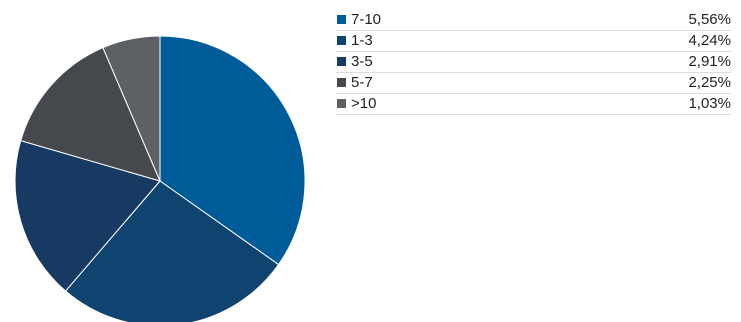 Image resolution: width=741 pixels, height=322 pixels. What do you see at coordinates (362, 40) in the screenshot?
I see `legend-label: 1-3` at bounding box center [362, 40].